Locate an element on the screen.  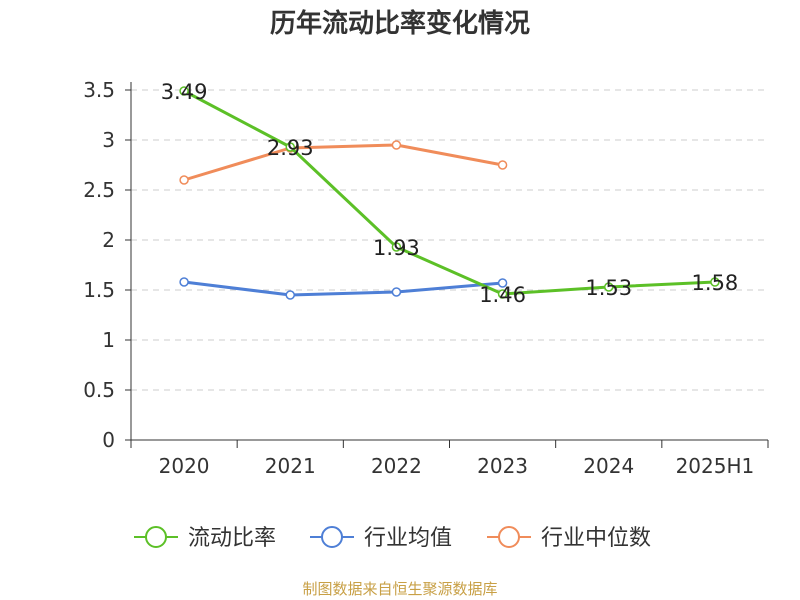
y-tick-label: 0.5 is located at coordinates (99, 390).